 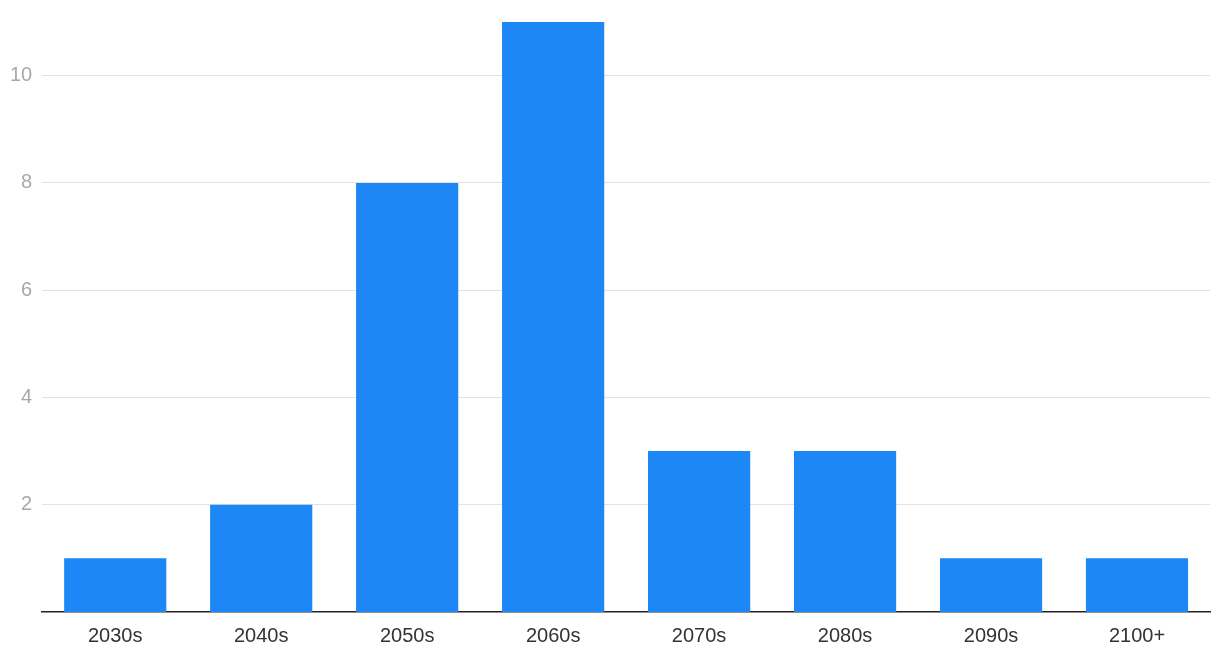 I want to click on x-tick-label: 2060s, so click(x=553, y=634).